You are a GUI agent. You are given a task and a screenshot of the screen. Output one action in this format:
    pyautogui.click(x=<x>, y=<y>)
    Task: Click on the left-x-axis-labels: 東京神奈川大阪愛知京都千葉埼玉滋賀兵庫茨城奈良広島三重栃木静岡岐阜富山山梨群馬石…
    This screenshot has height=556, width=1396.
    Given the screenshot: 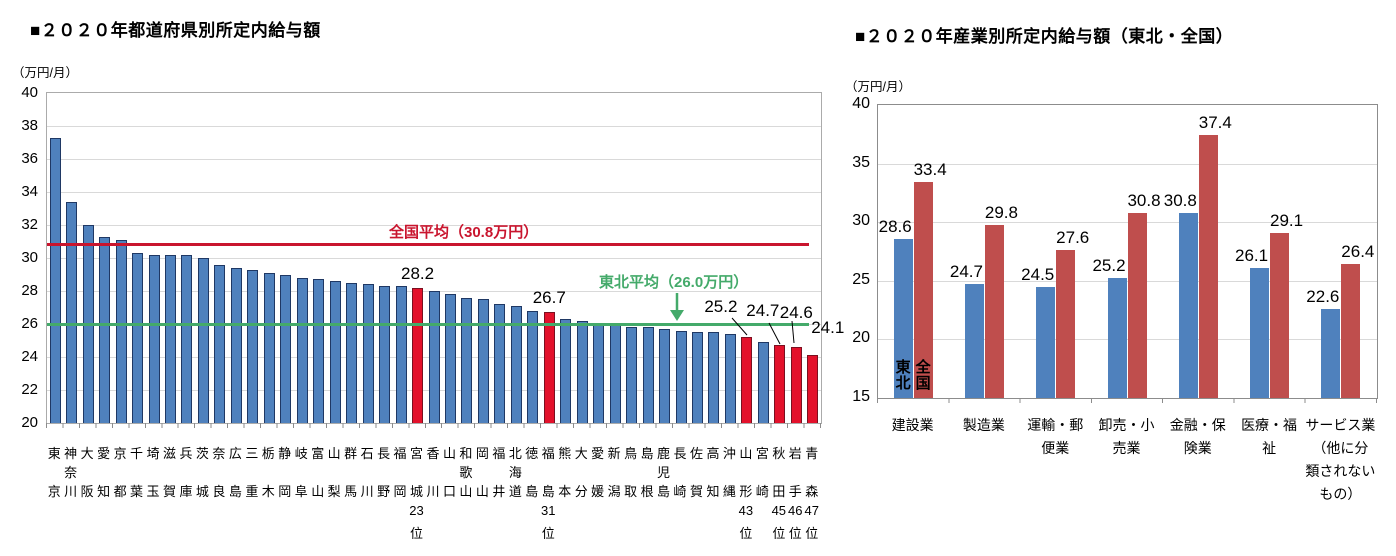 What is the action you would take?
    pyautogui.click(x=433, y=499)
    